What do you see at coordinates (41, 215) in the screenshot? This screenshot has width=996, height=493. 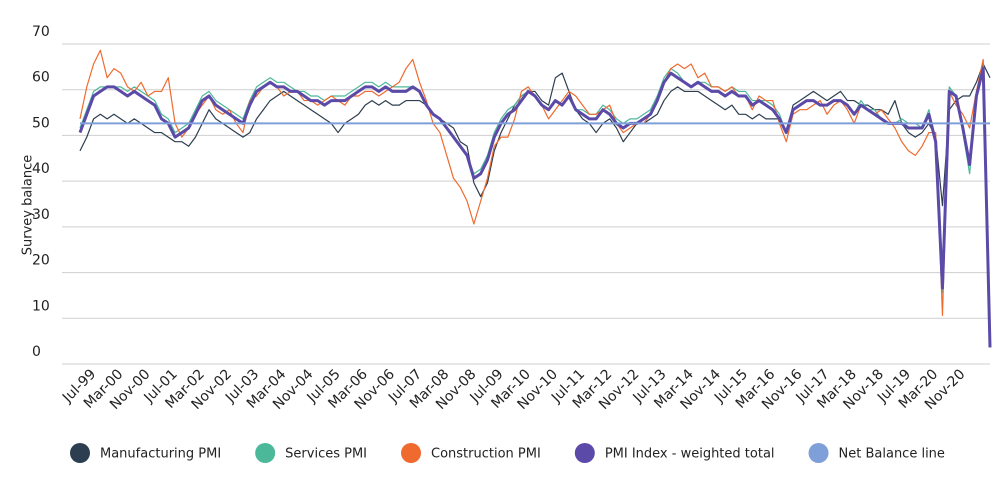 I see `y-tick-label: 30` at bounding box center [41, 215].